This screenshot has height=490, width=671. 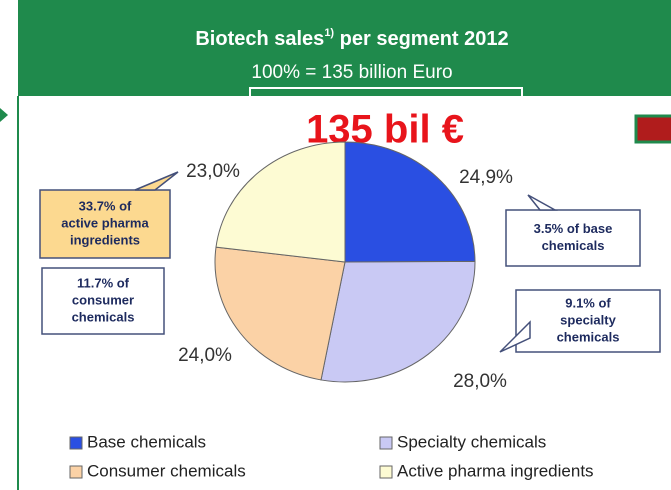 I want to click on legend-label: Specialty chemicals, so click(x=471, y=441).